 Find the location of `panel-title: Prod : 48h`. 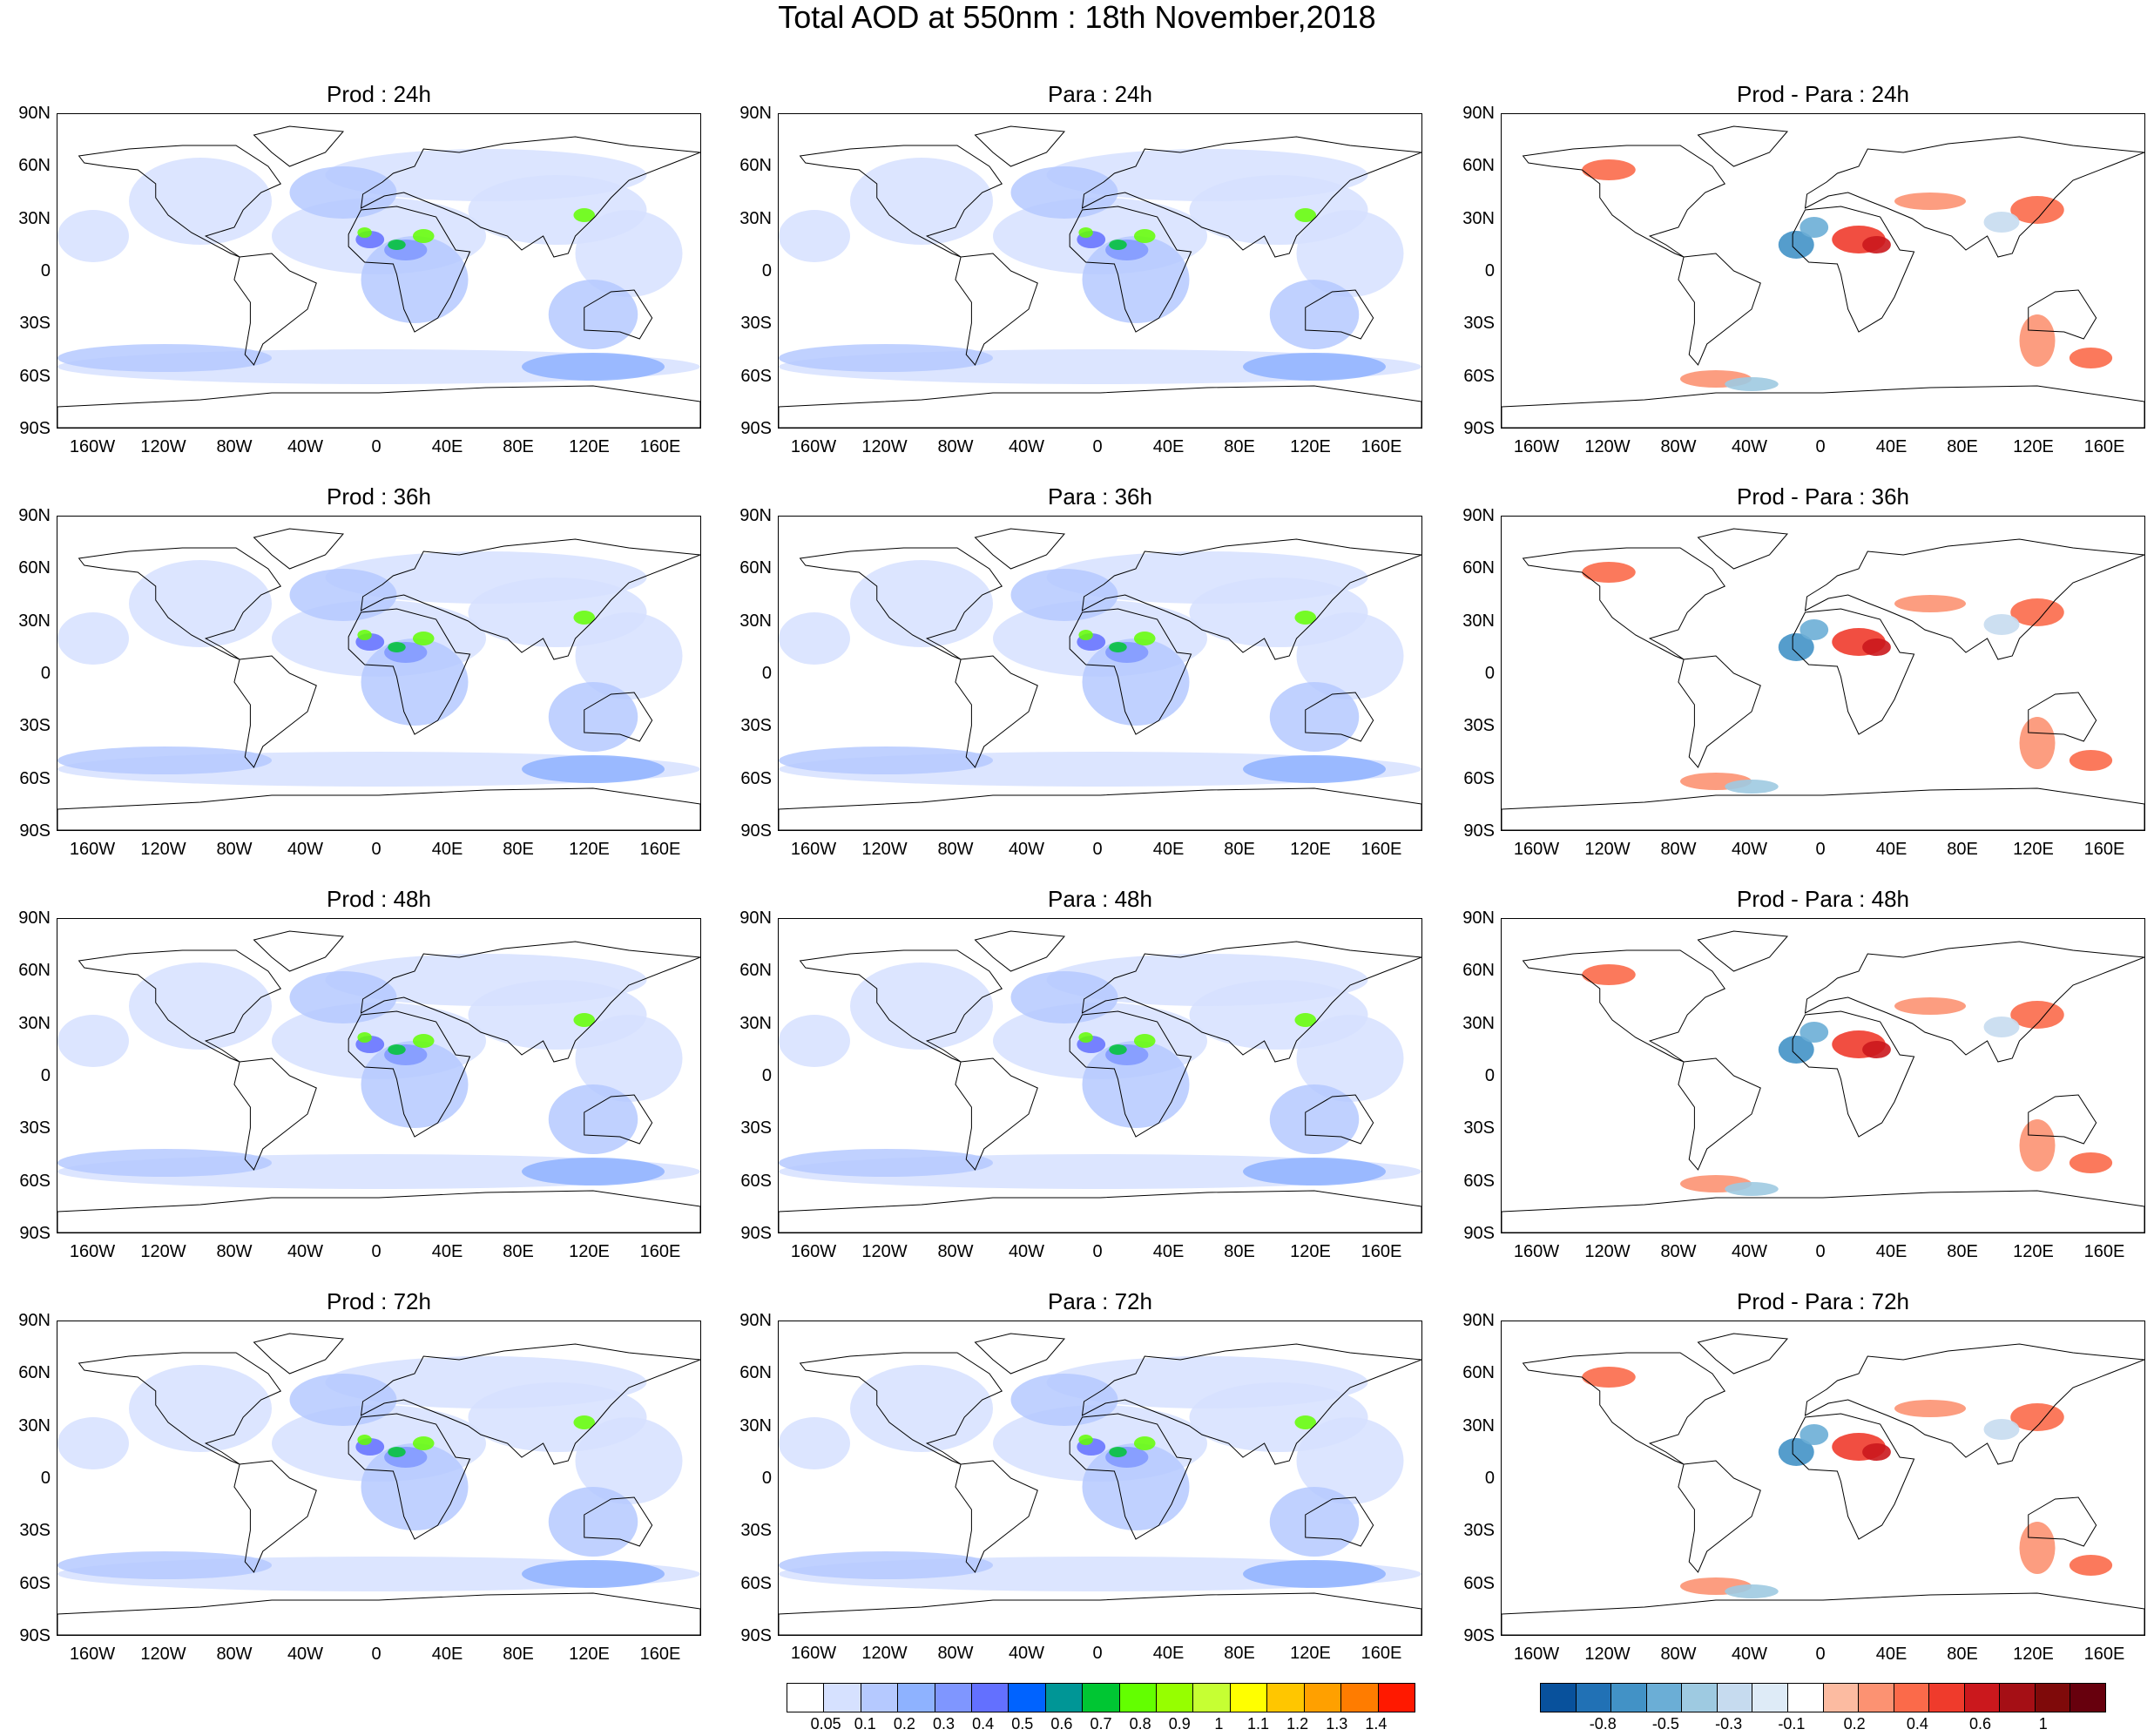

panel-title: Prod : 48h is located at coordinates (379, 899).